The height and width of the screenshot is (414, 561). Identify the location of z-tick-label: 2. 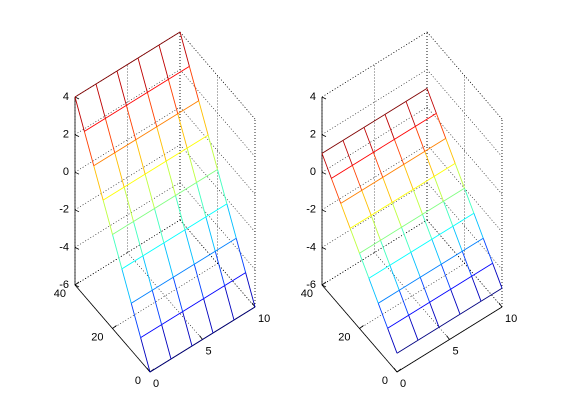
(313, 135).